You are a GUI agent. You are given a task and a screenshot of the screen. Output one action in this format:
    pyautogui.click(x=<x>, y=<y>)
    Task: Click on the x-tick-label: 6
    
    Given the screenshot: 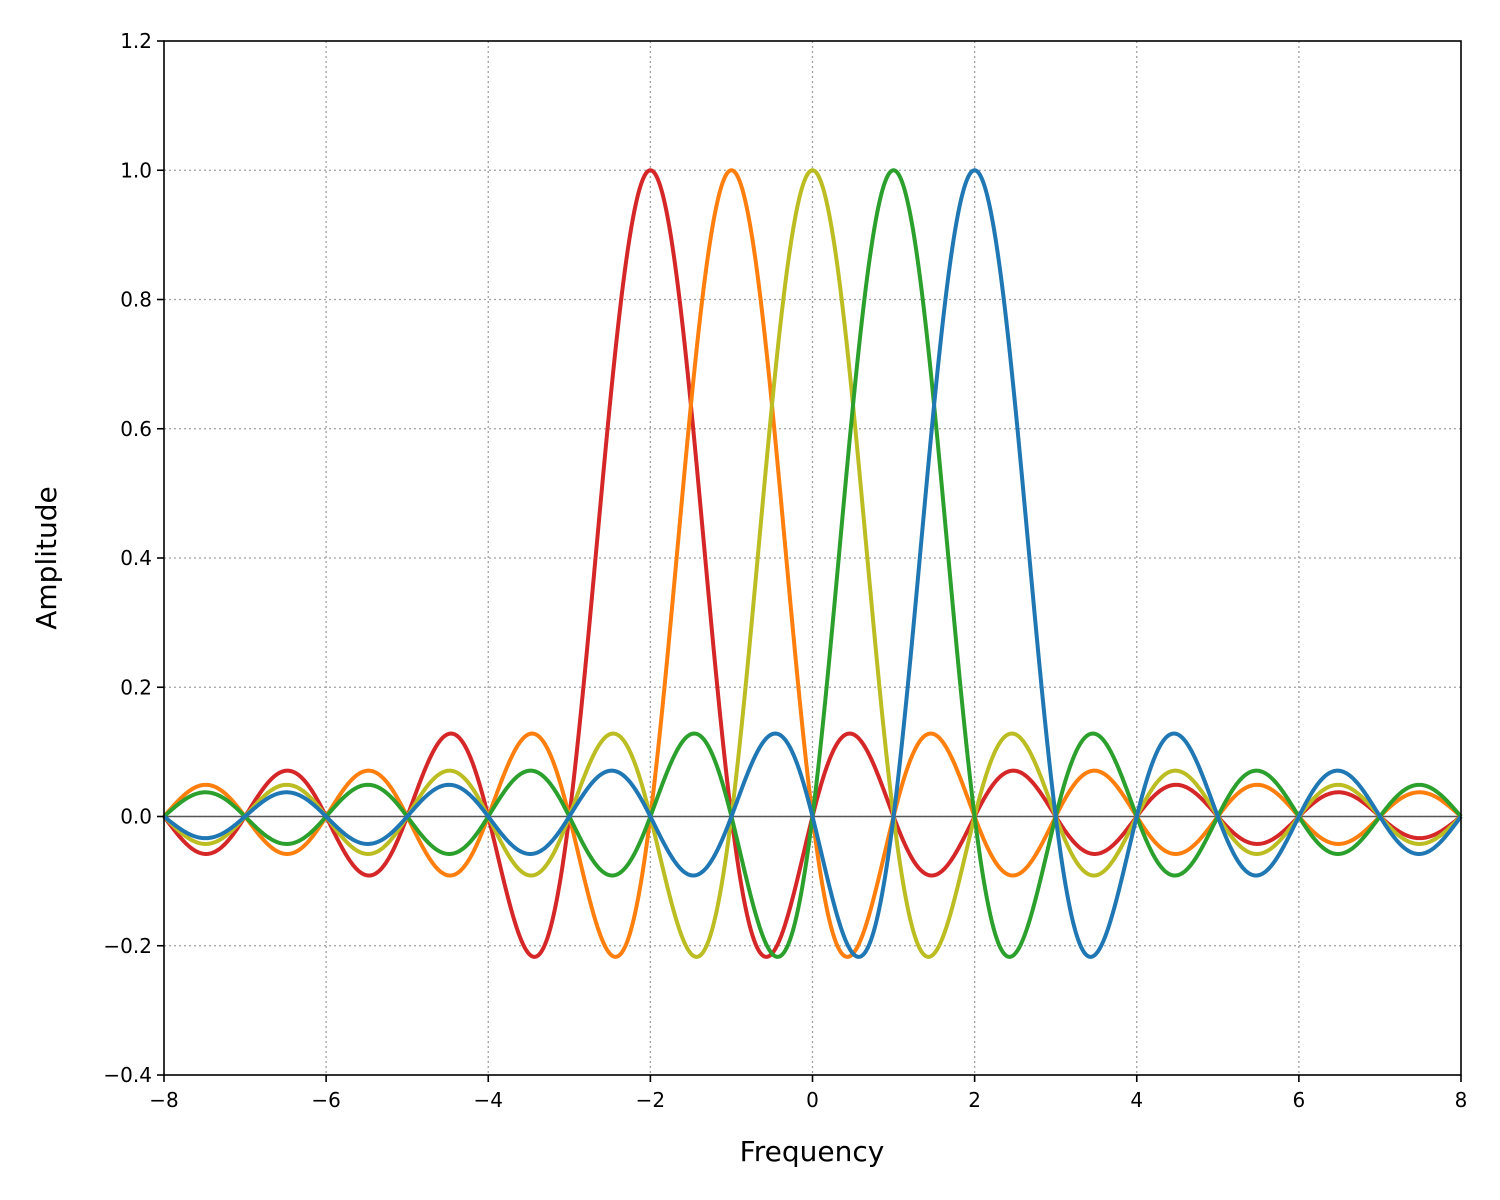 What is the action you would take?
    pyautogui.click(x=1299, y=1100)
    